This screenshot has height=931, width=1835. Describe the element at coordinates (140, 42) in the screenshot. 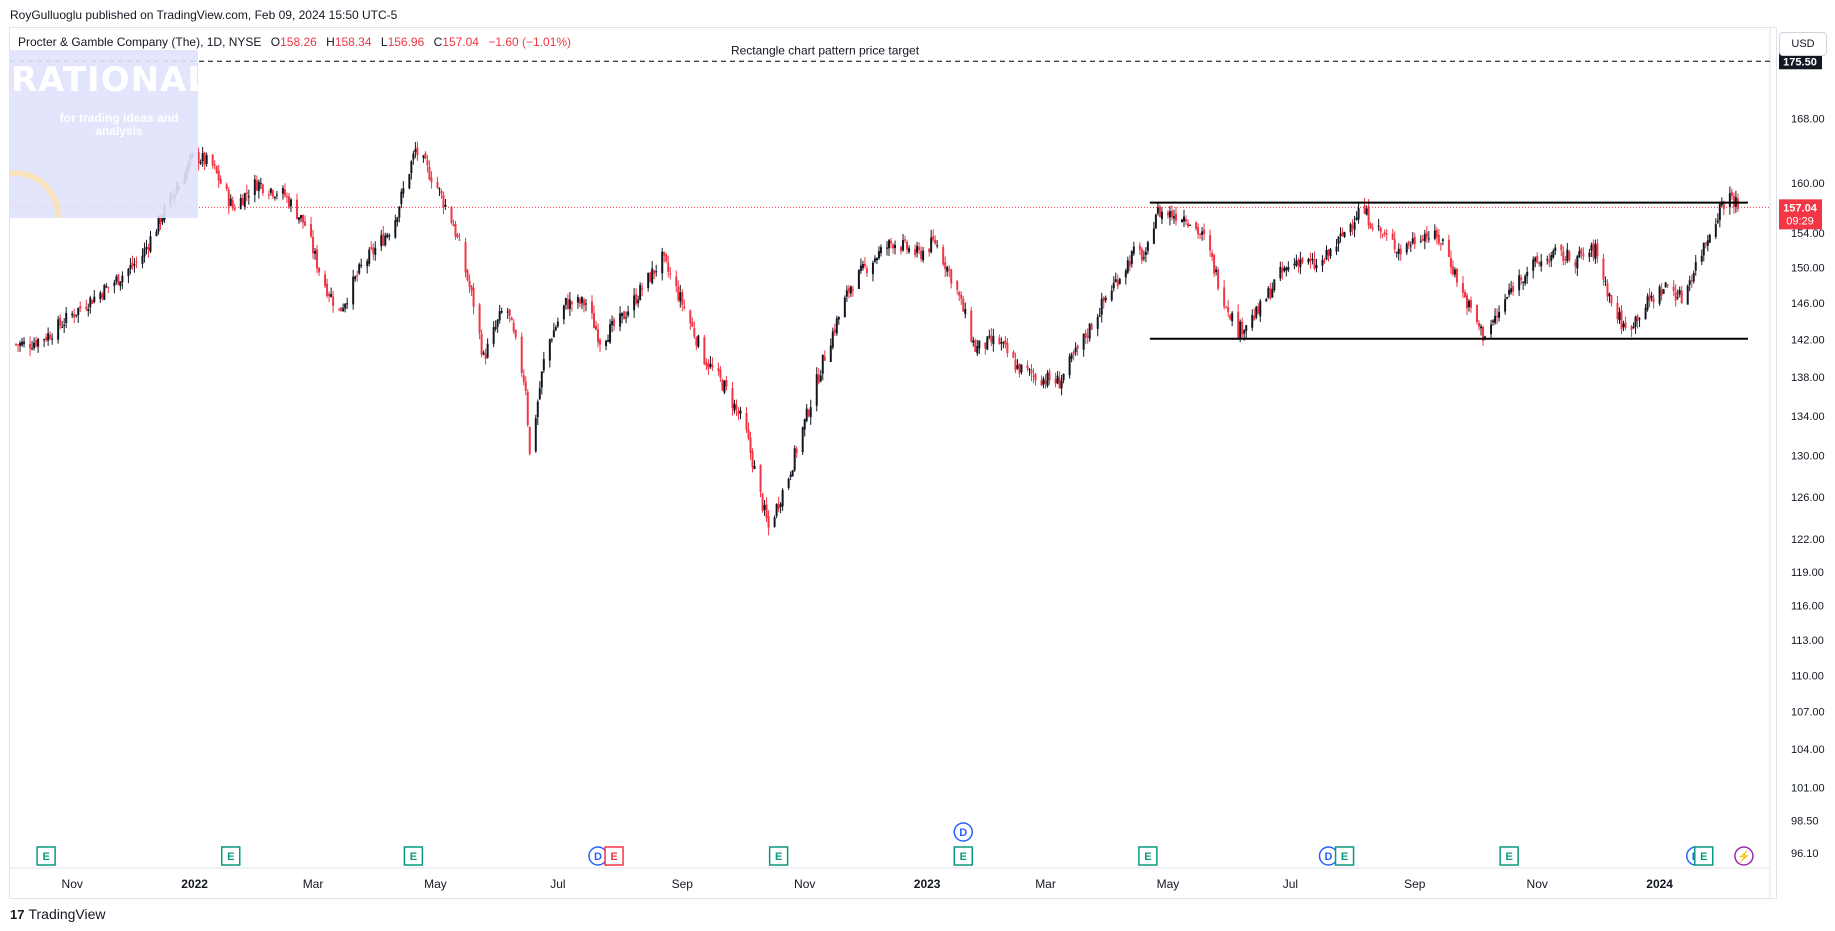

I see `symbol-title: Procter & Gamble Company (The), 1D, NYSE` at that location.